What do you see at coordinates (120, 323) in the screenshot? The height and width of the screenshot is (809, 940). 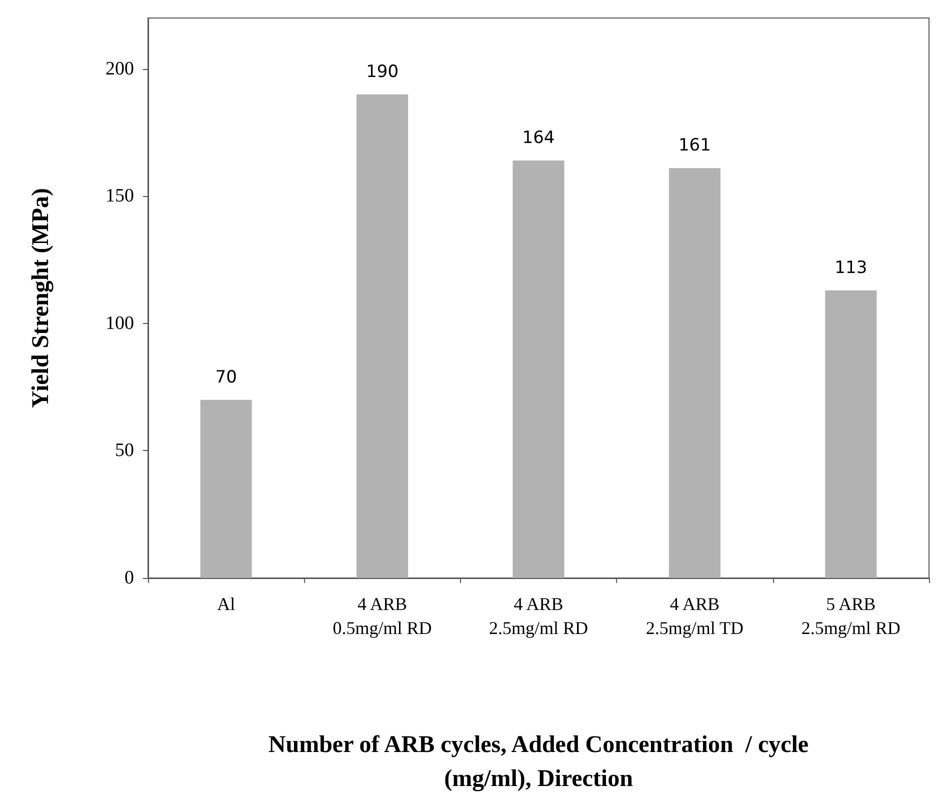 I see `y-tick-label: 100` at bounding box center [120, 323].